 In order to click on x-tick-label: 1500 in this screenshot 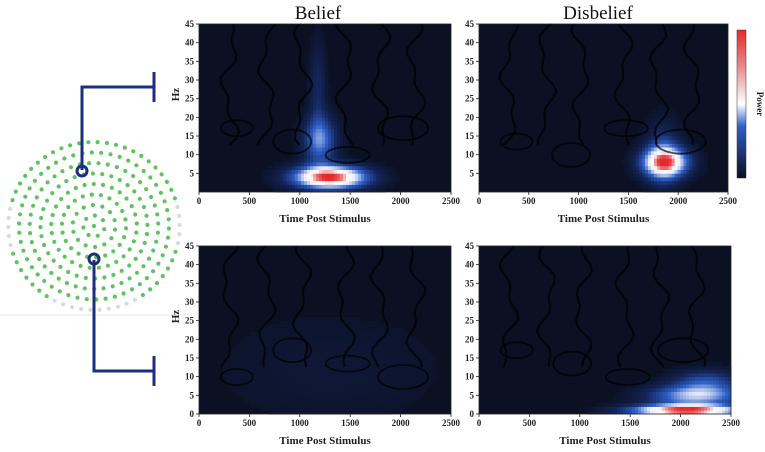, I will do `click(630, 423)`.